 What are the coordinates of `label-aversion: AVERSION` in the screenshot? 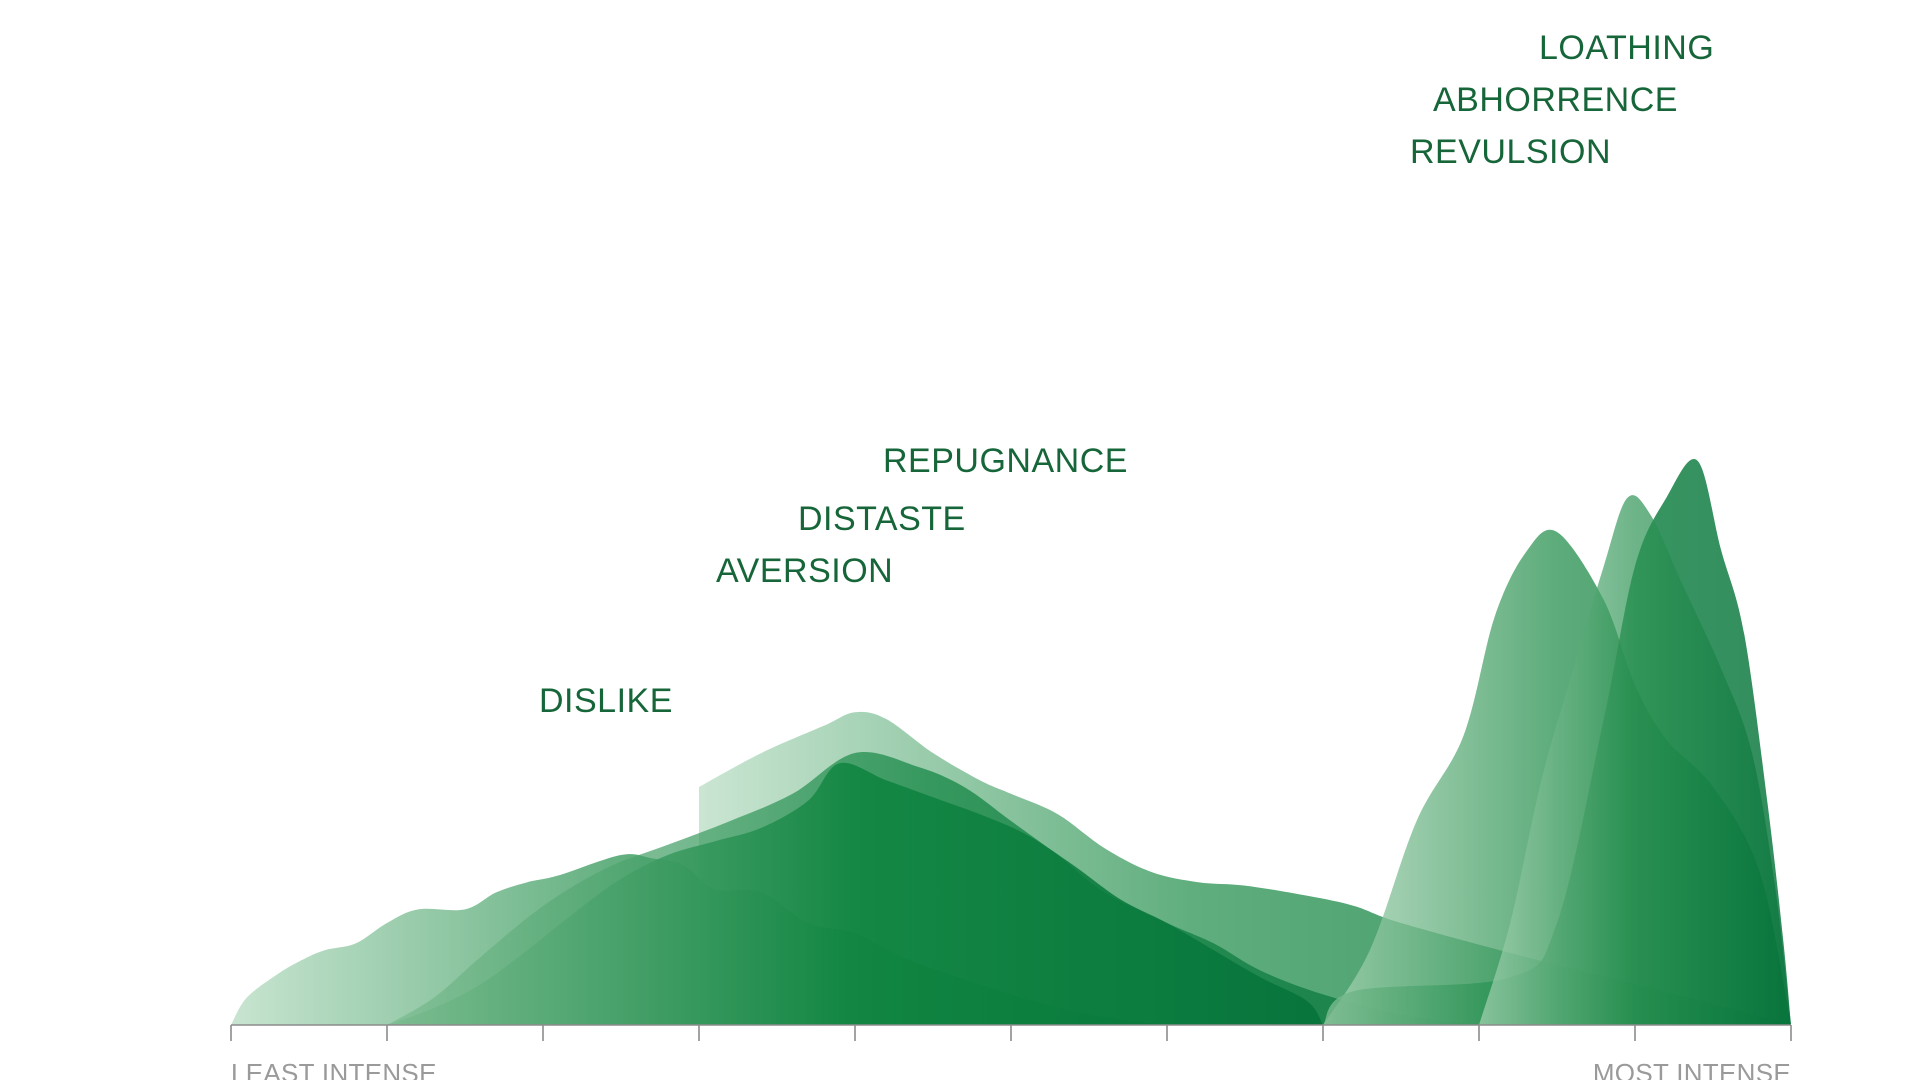 It's located at (804, 571).